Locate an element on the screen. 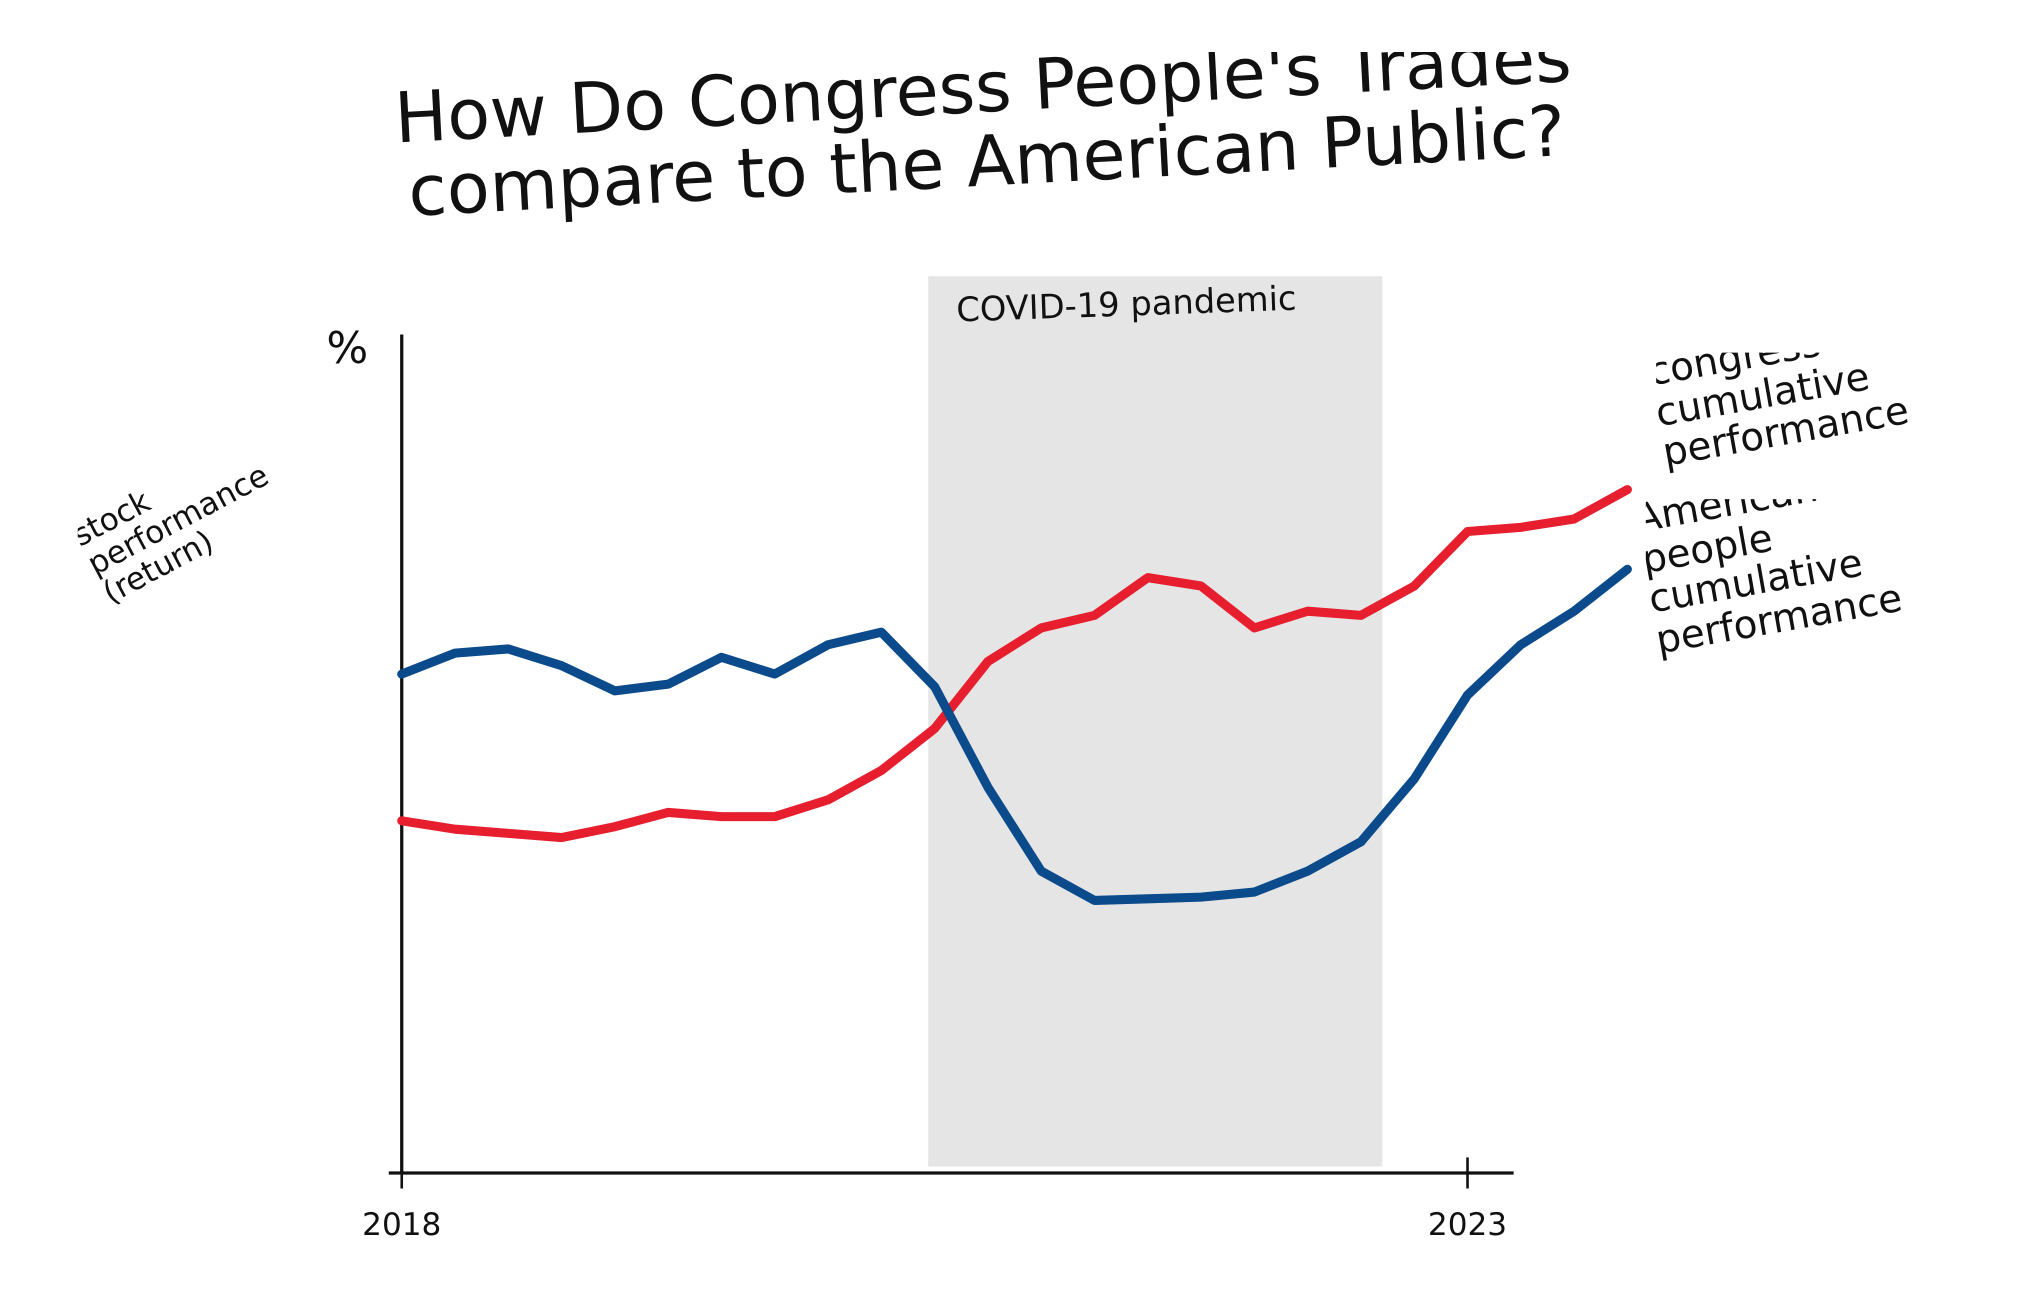 This screenshot has width=2032, height=1304. x-tick-label: 2023 is located at coordinates (1467, 1225).